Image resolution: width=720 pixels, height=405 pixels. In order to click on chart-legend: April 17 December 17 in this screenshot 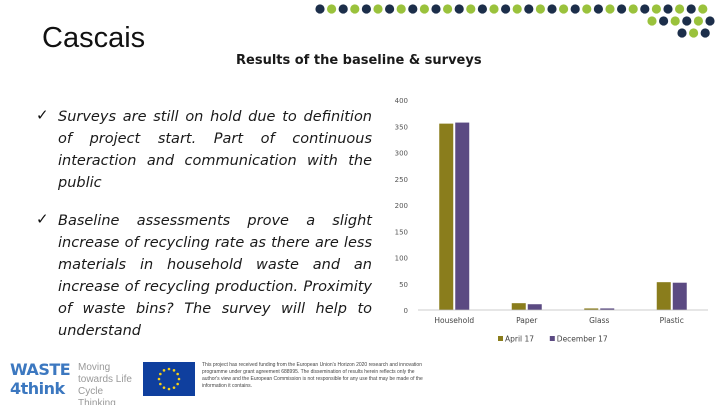, I will do `click(553, 339)`.